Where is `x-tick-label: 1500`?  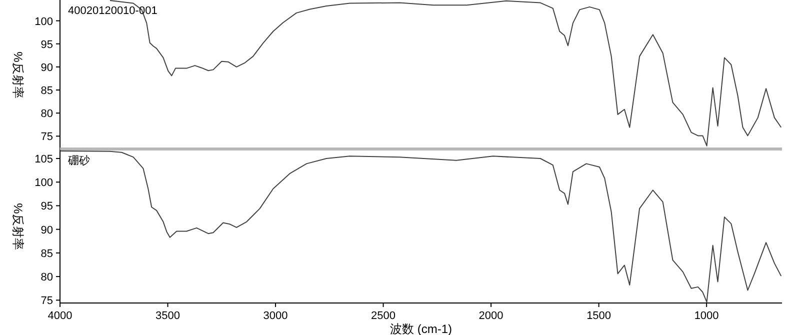 x-tick-label: 1500 is located at coordinates (599, 316).